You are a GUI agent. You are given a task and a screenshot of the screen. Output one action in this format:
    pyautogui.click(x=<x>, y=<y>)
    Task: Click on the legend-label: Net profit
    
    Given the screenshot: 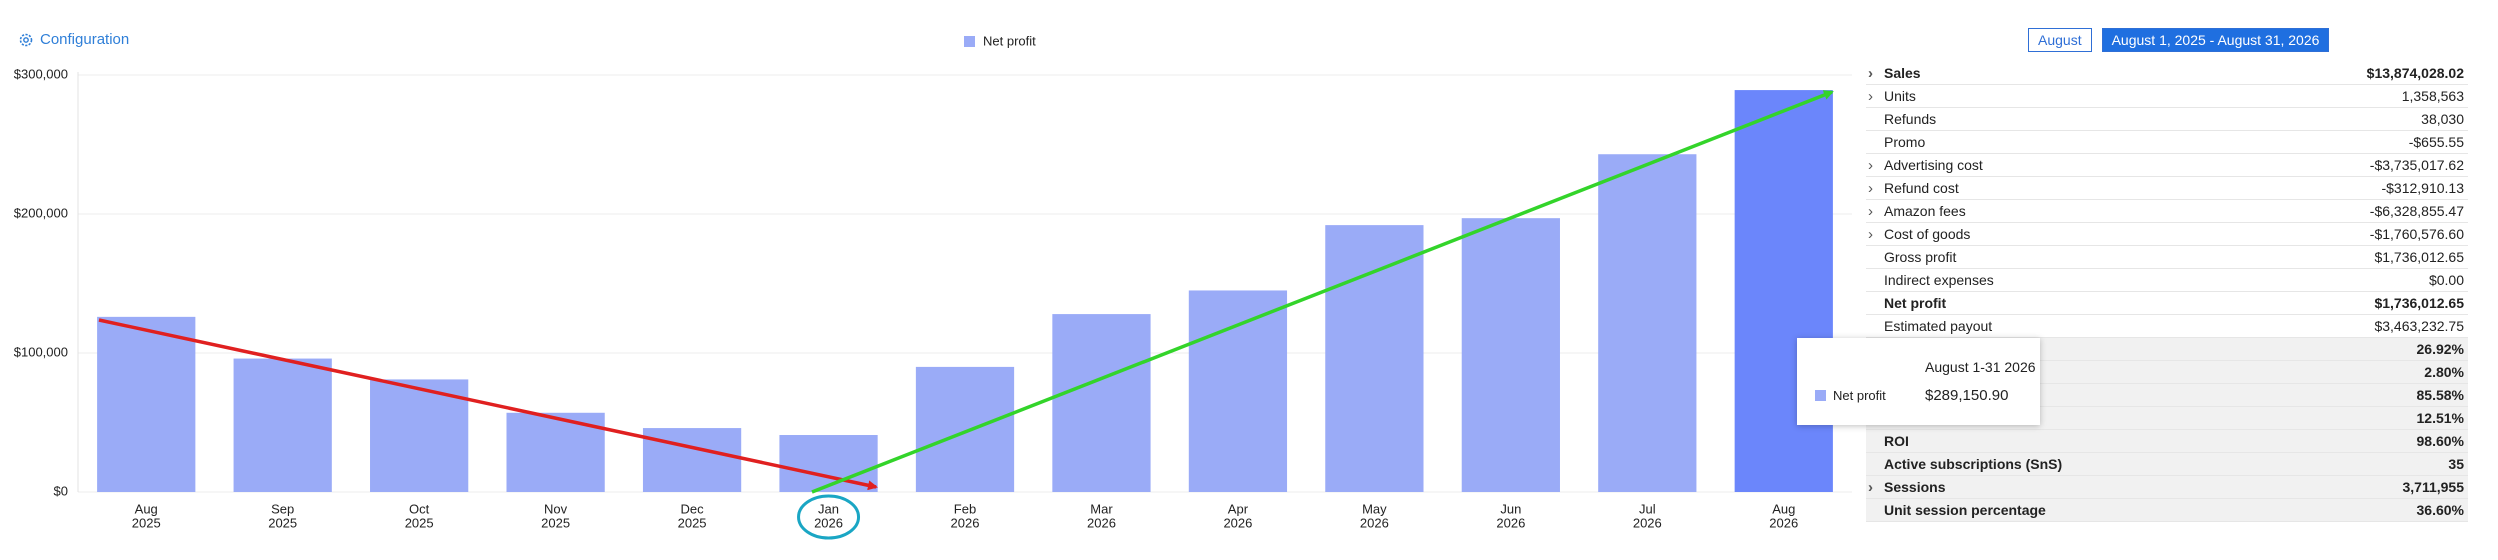 What is the action you would take?
    pyautogui.click(x=1009, y=40)
    